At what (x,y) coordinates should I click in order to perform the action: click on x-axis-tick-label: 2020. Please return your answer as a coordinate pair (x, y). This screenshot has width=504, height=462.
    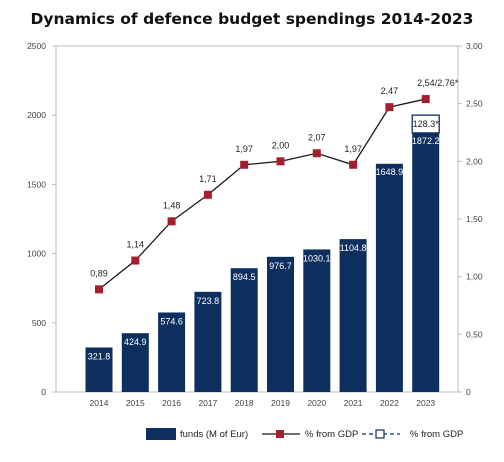
    Looking at the image, I should click on (316, 403).